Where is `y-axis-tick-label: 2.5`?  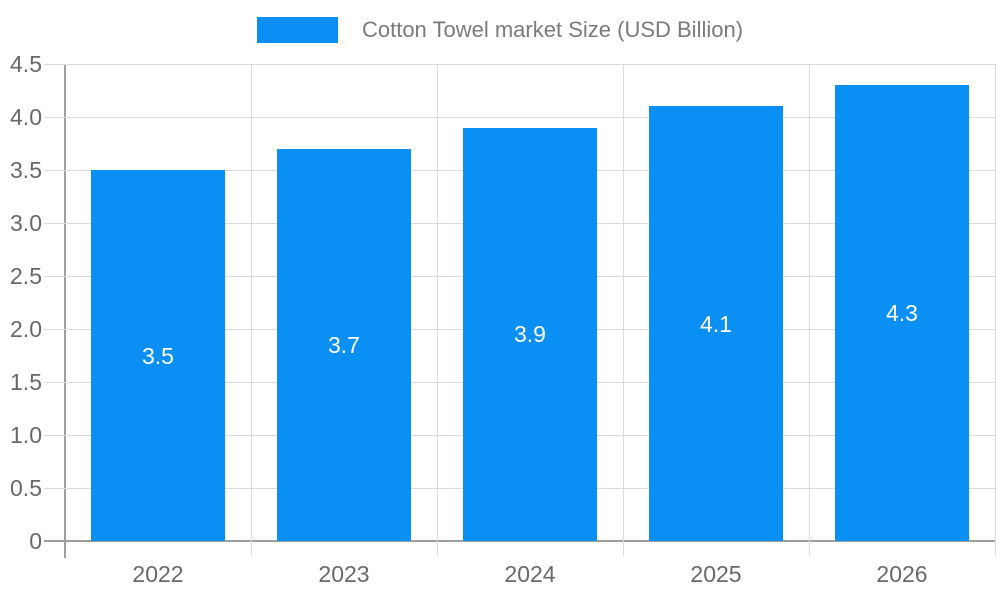
y-axis-tick-label: 2.5 is located at coordinates (26, 276).